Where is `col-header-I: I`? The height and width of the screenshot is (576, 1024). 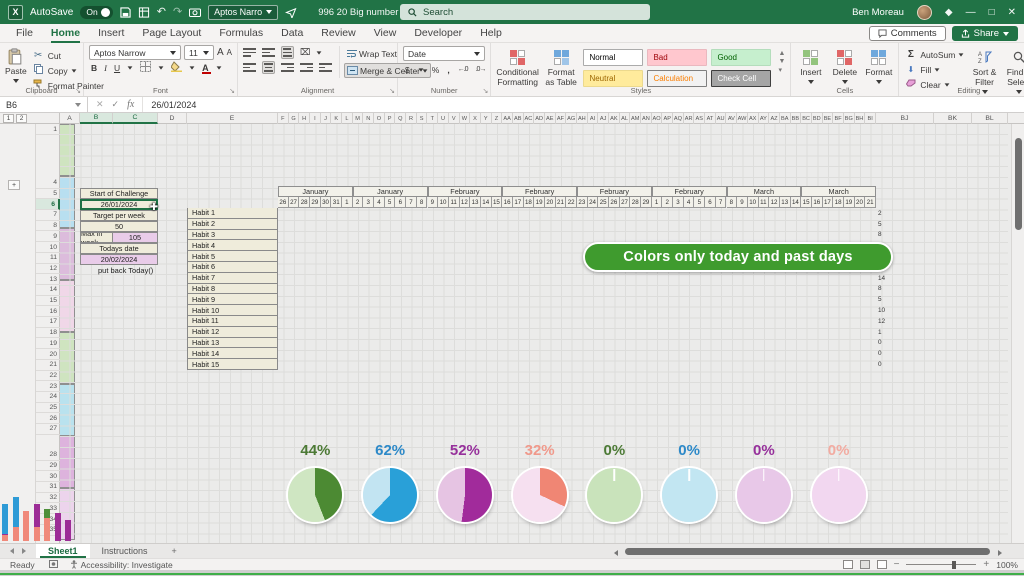 col-header-I: I is located at coordinates (315, 118).